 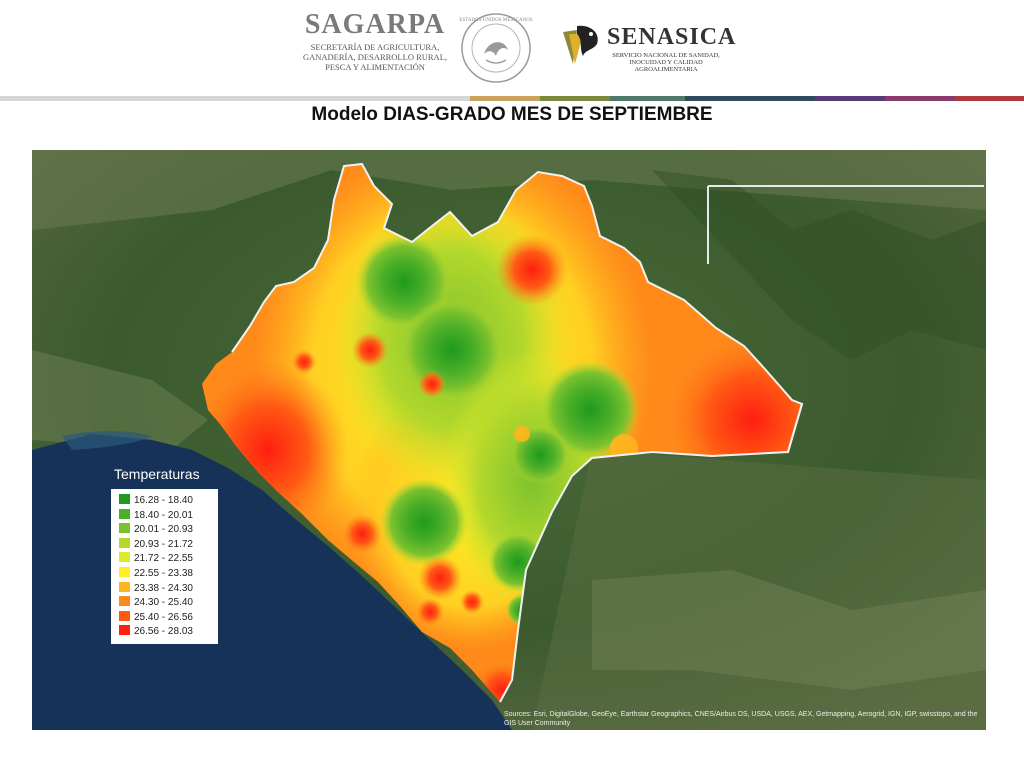 What do you see at coordinates (163, 588) in the screenshot?
I see `legend-label: 23.38 - 24.30` at bounding box center [163, 588].